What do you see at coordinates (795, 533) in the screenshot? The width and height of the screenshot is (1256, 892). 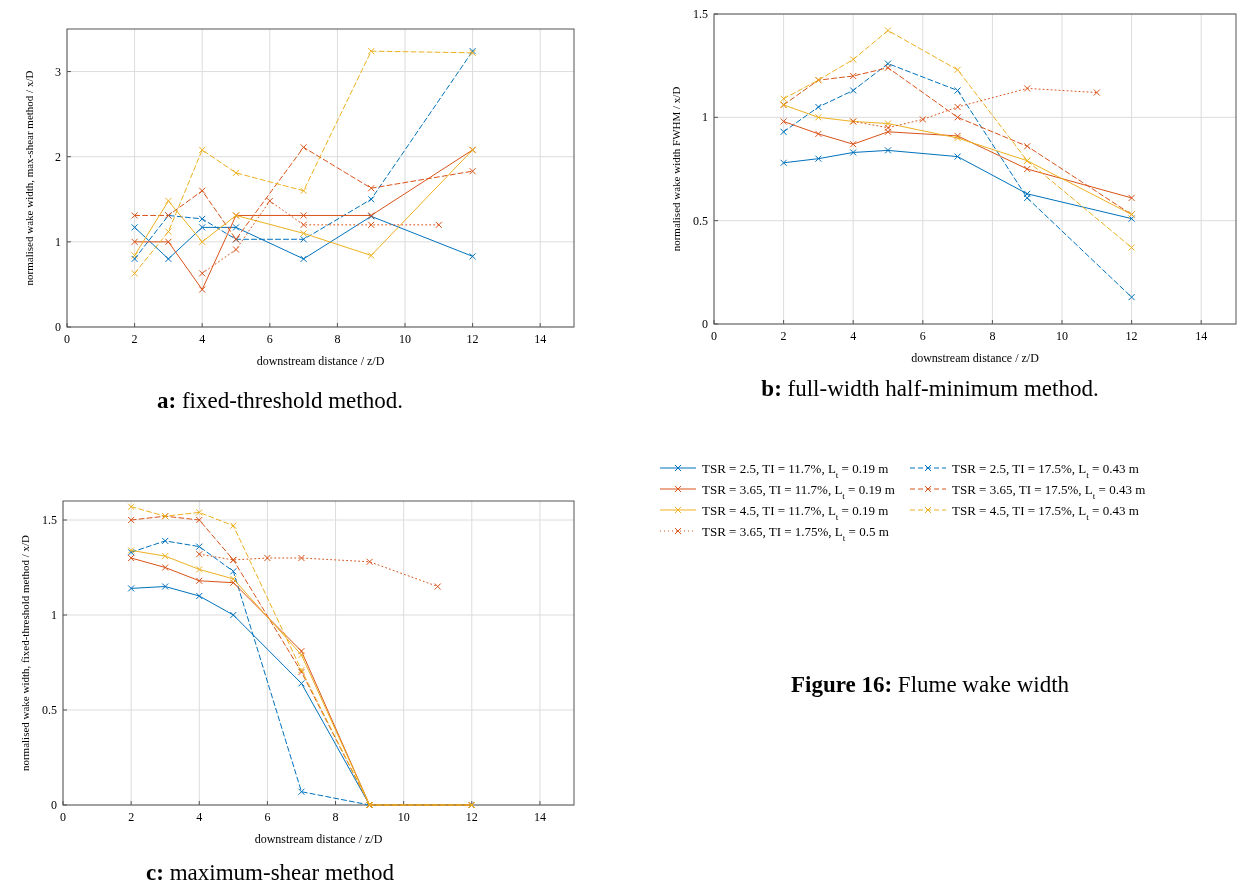 I see `legend-label: TSR = 3.65, TI = 1.75%, L$_{t}$ = 0.5 m` at bounding box center [795, 533].